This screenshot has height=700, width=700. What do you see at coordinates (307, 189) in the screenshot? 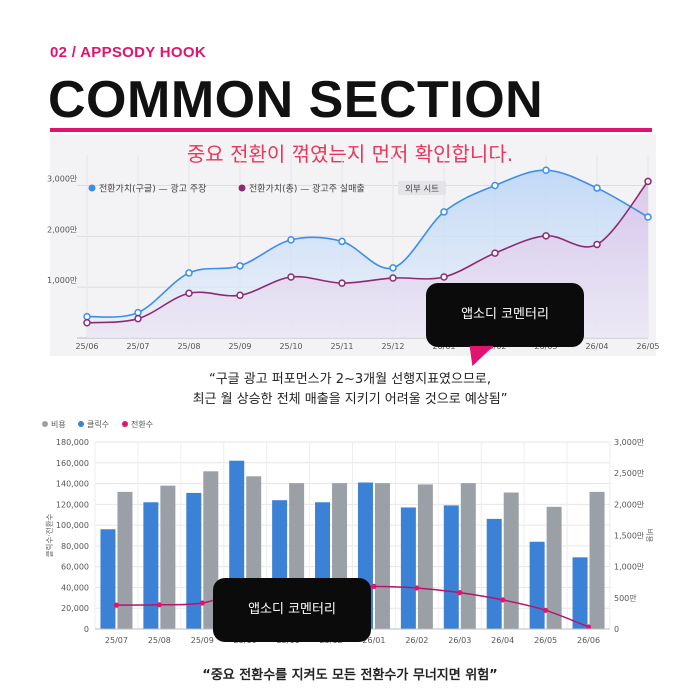
I see `legend-label: 전환가치(총) — 광고주 실매출` at bounding box center [307, 189].